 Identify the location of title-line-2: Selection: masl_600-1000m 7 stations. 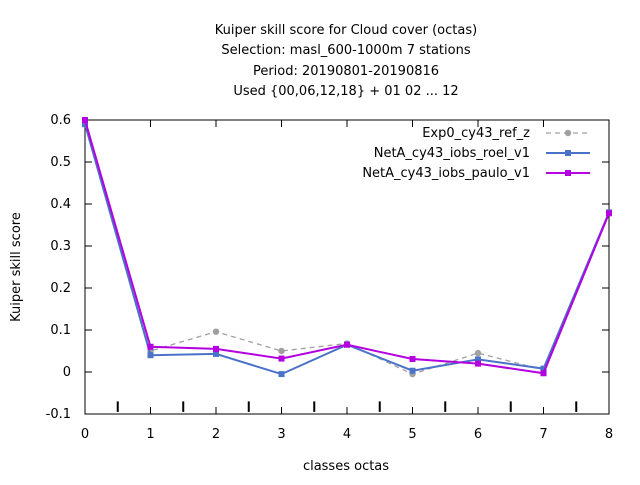
(345, 50).